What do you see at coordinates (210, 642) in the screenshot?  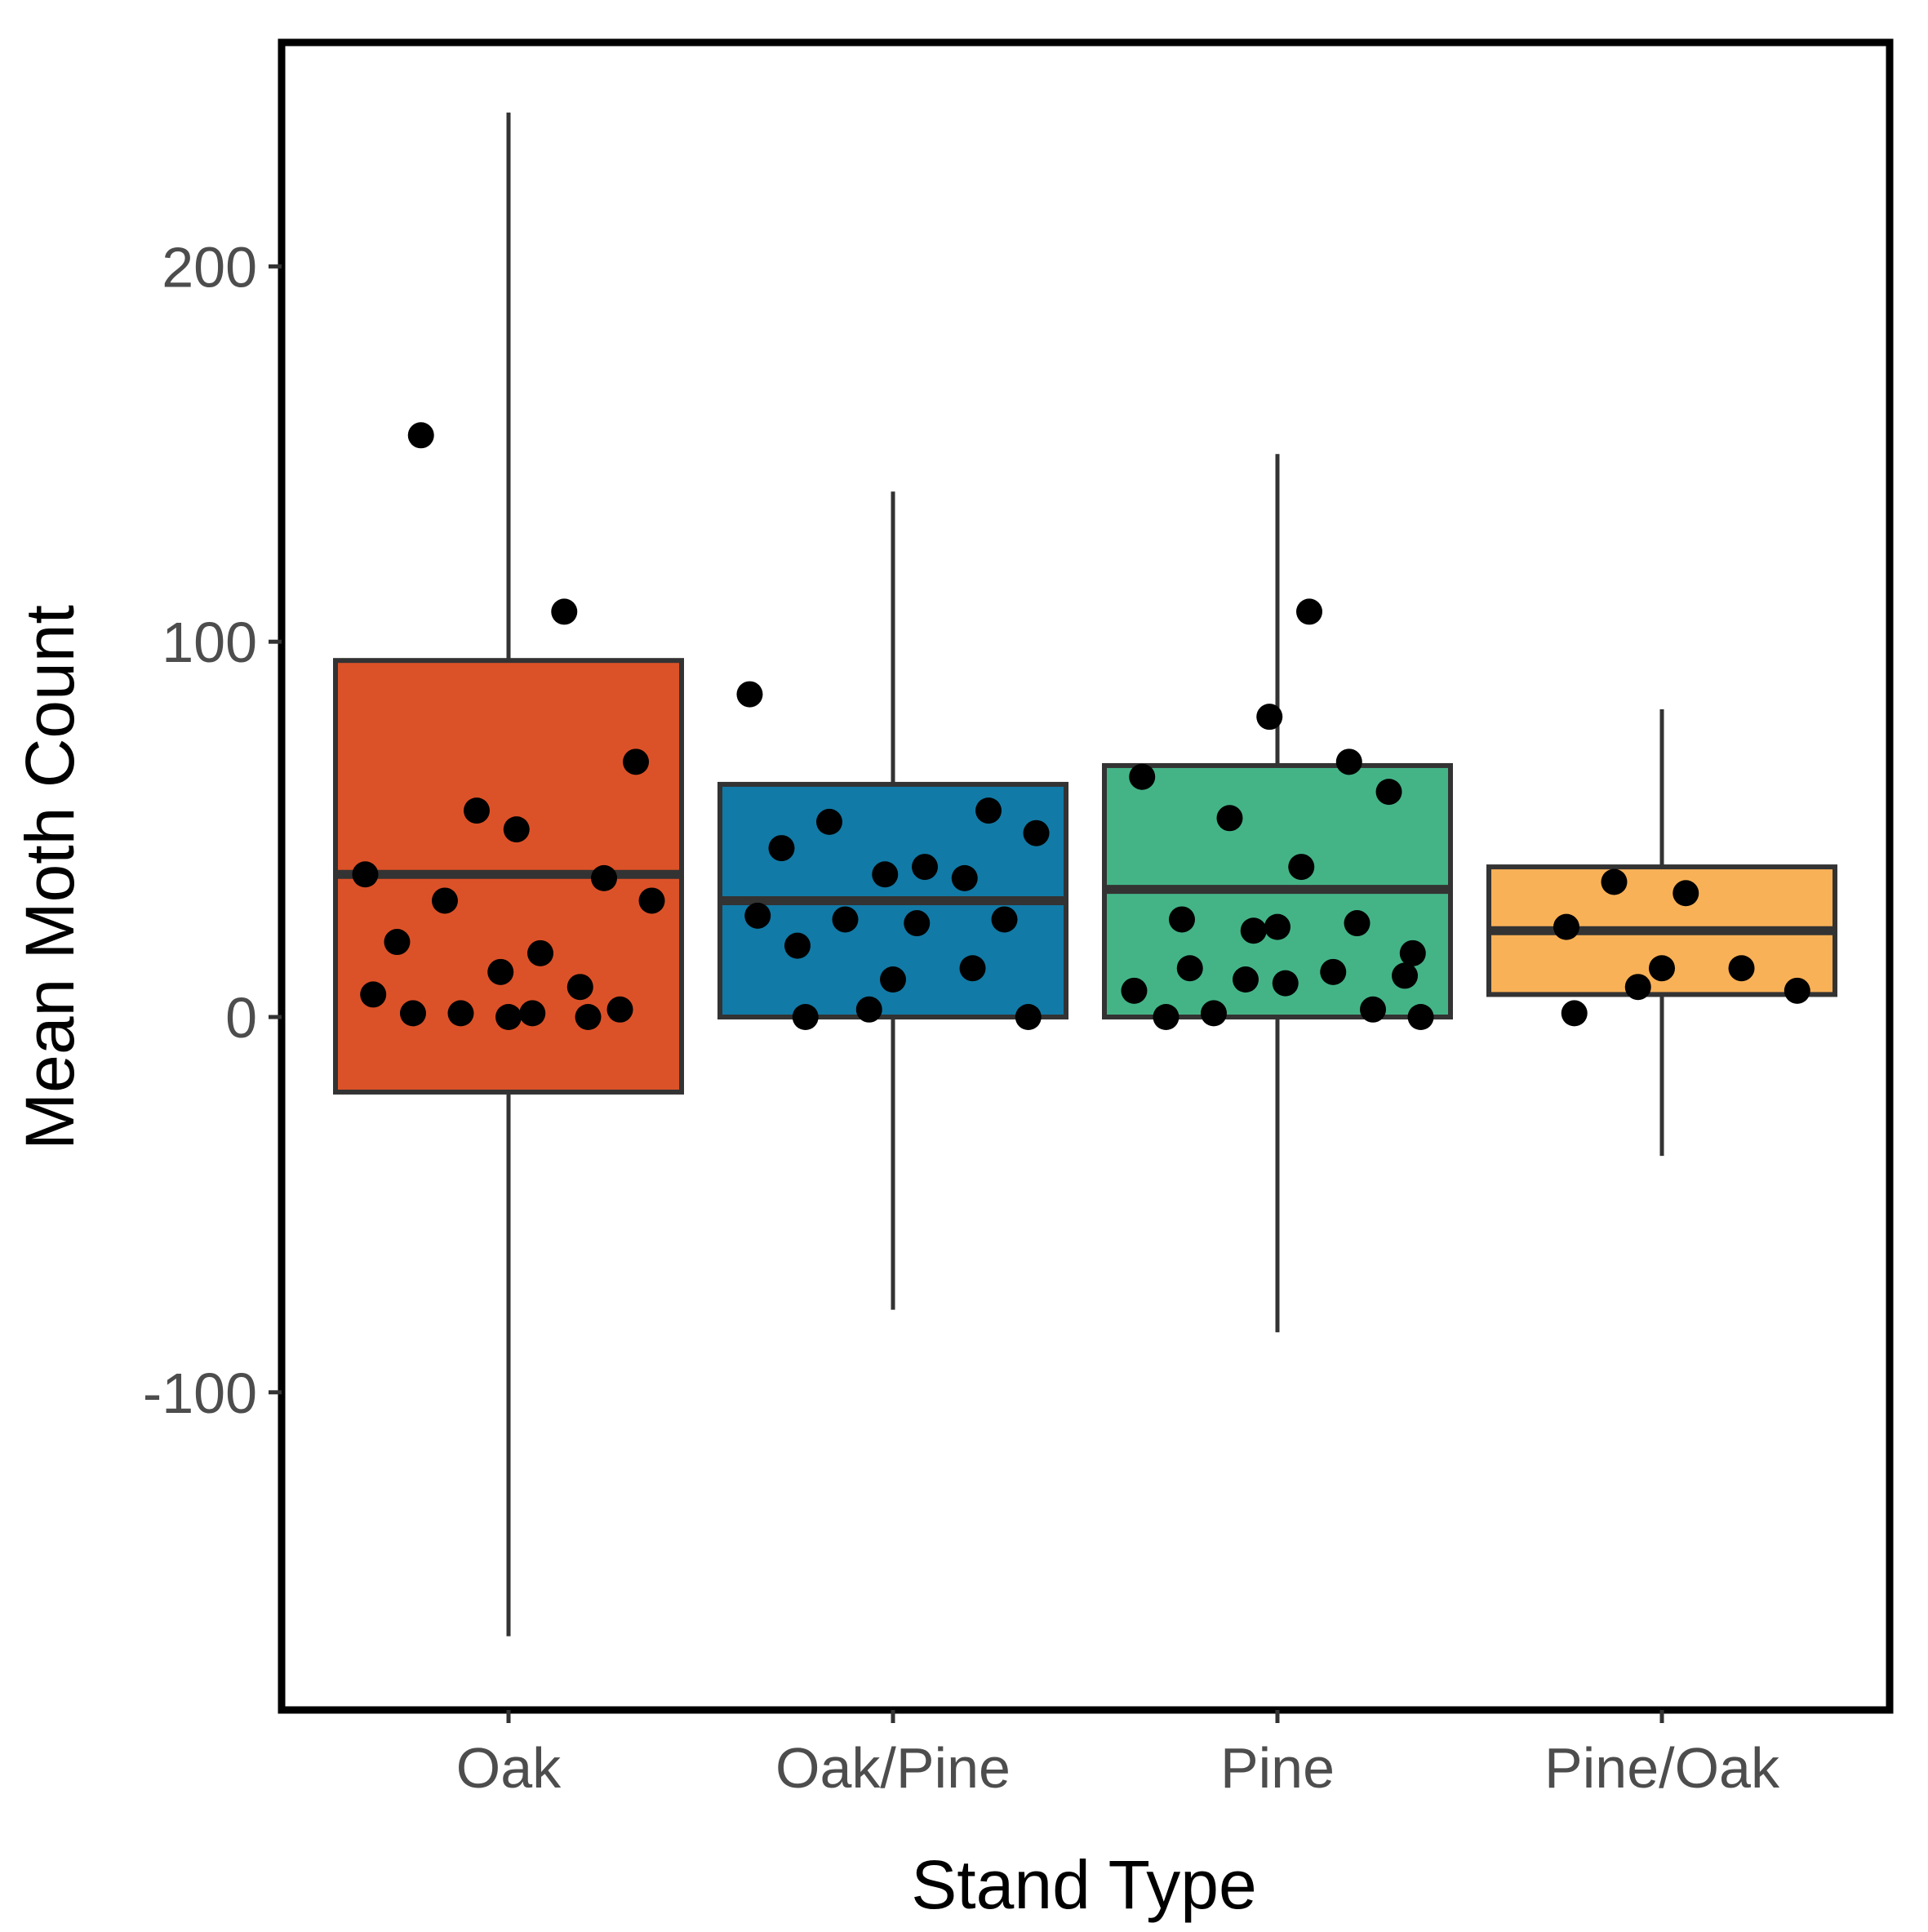 I see `y-tick-label: 100` at bounding box center [210, 642].